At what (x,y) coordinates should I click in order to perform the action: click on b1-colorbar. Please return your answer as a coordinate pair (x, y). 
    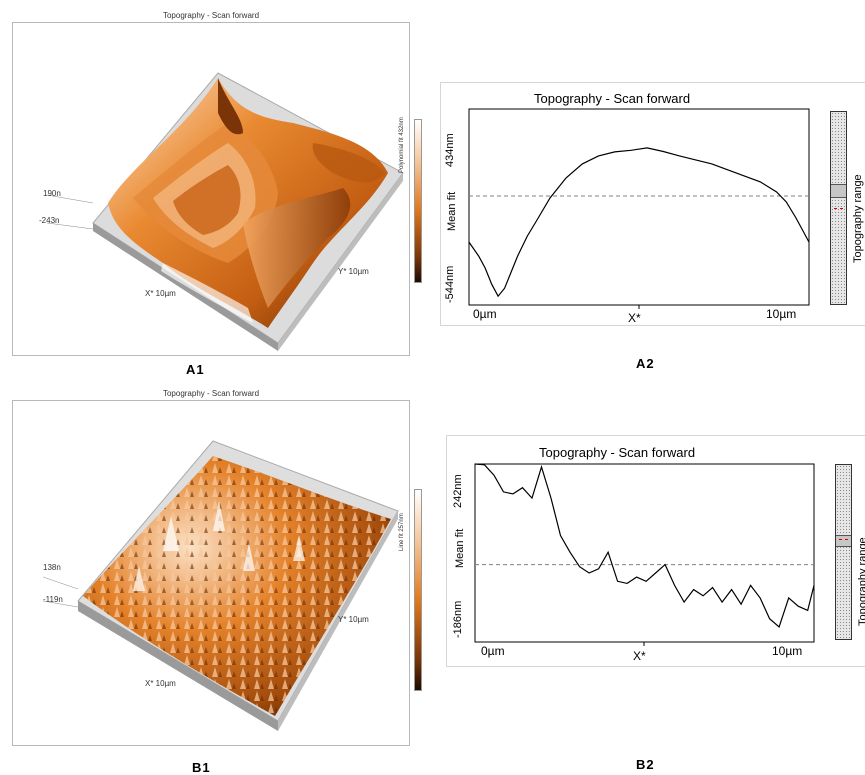
    Looking at the image, I should click on (418, 590).